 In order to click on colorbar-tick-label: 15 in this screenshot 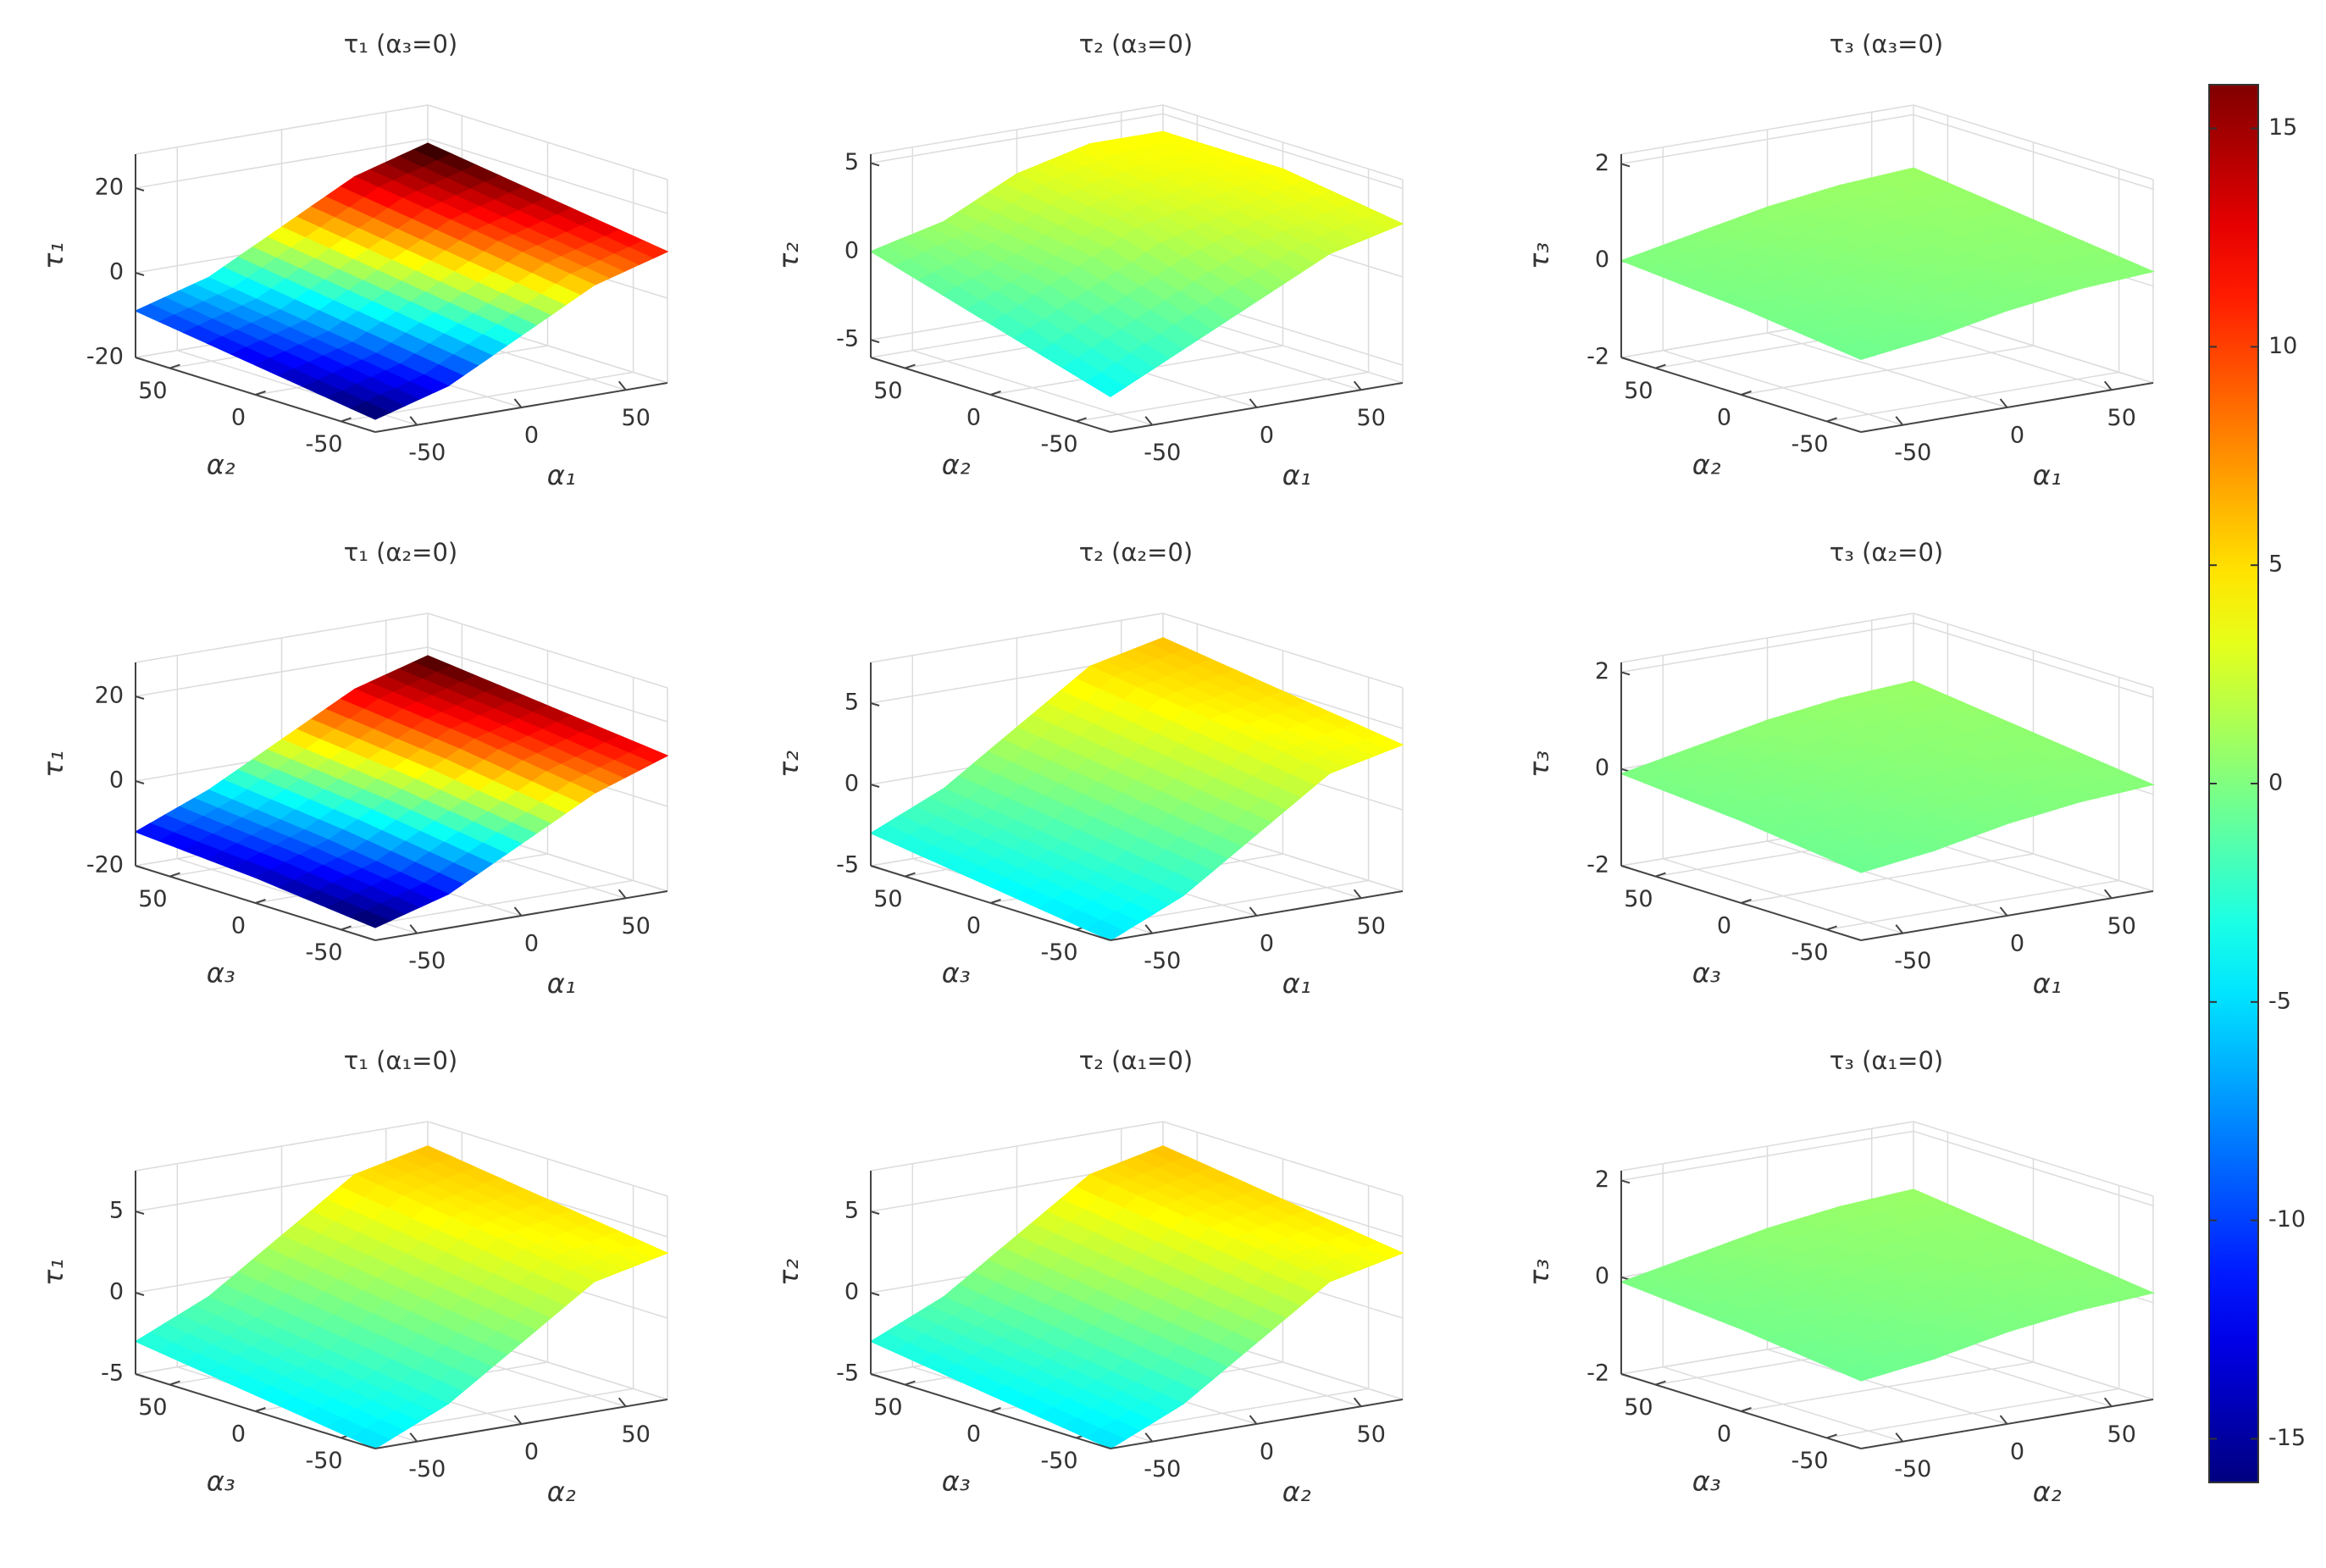, I will do `click(2282, 128)`.